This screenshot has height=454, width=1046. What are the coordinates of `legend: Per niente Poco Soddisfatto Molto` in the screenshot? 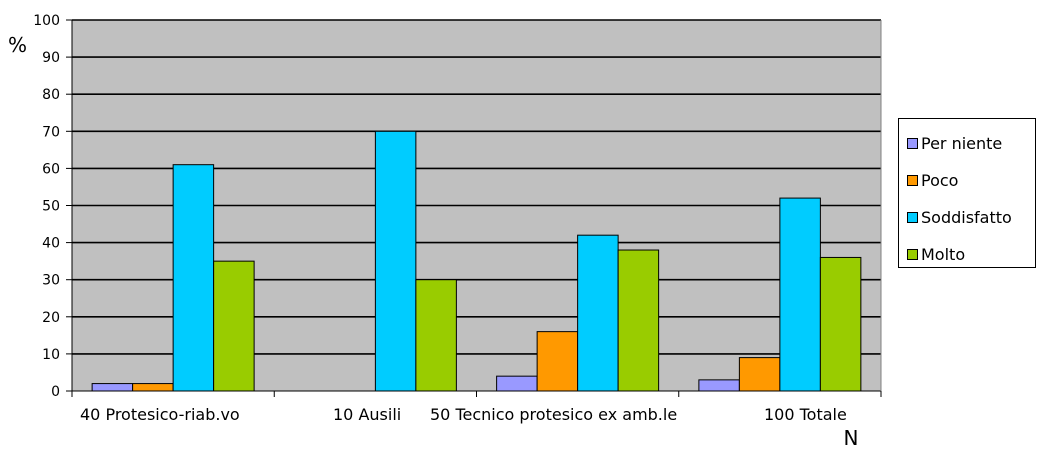 It's located at (967, 193).